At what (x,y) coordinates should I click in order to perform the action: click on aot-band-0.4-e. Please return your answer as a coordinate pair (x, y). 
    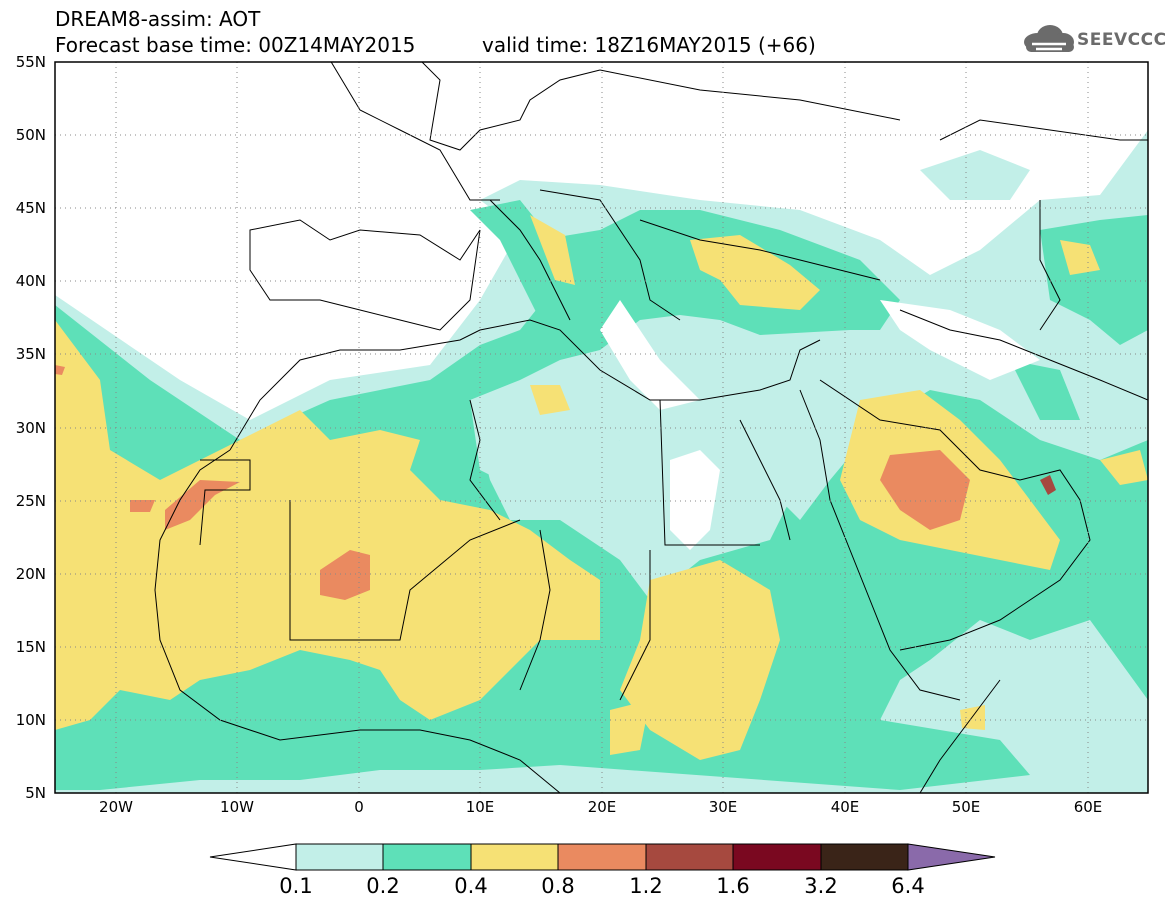
    Looking at the image, I should click on (755, 272).